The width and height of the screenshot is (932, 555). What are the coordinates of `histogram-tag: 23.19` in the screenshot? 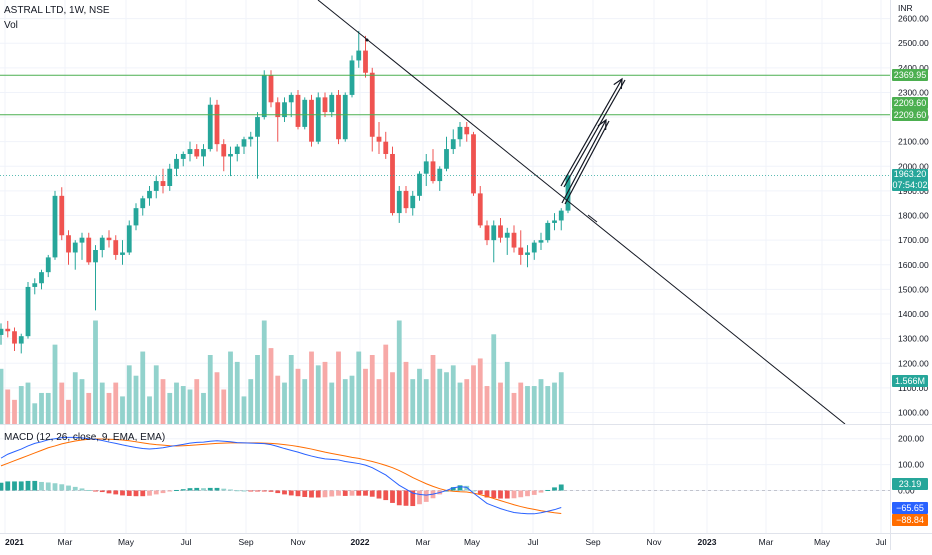 It's located at (910, 484).